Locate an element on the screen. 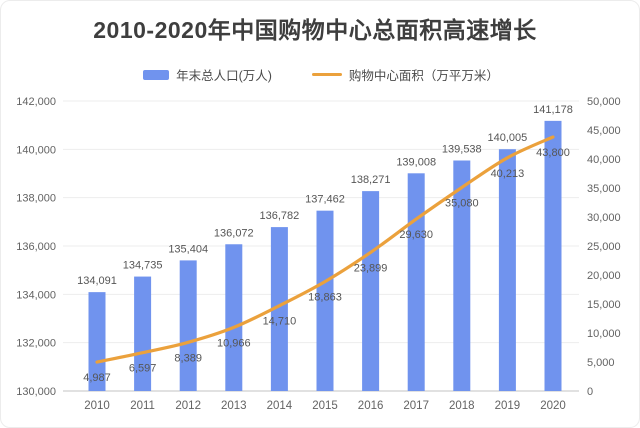  right-axis-tick-label: 30,000 is located at coordinates (604, 218).